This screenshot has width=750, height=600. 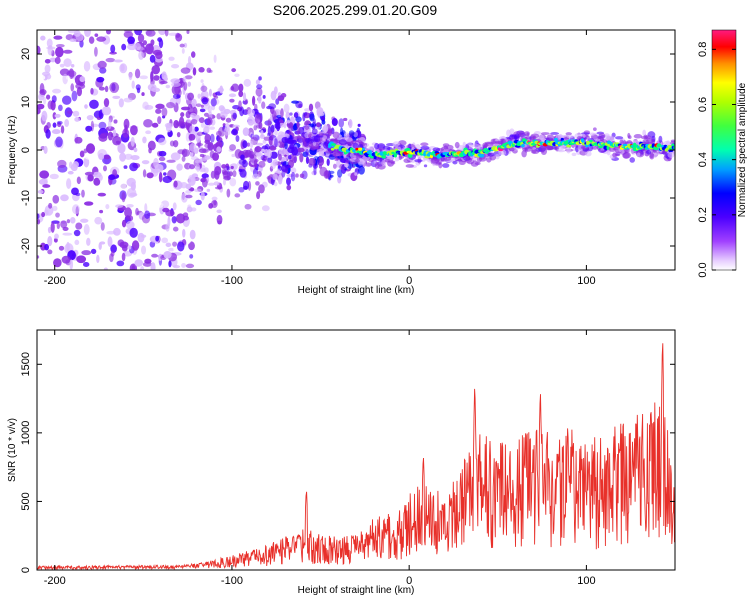 What do you see at coordinates (409, 581) in the screenshot?
I see `snr-x-tick-label: 0` at bounding box center [409, 581].